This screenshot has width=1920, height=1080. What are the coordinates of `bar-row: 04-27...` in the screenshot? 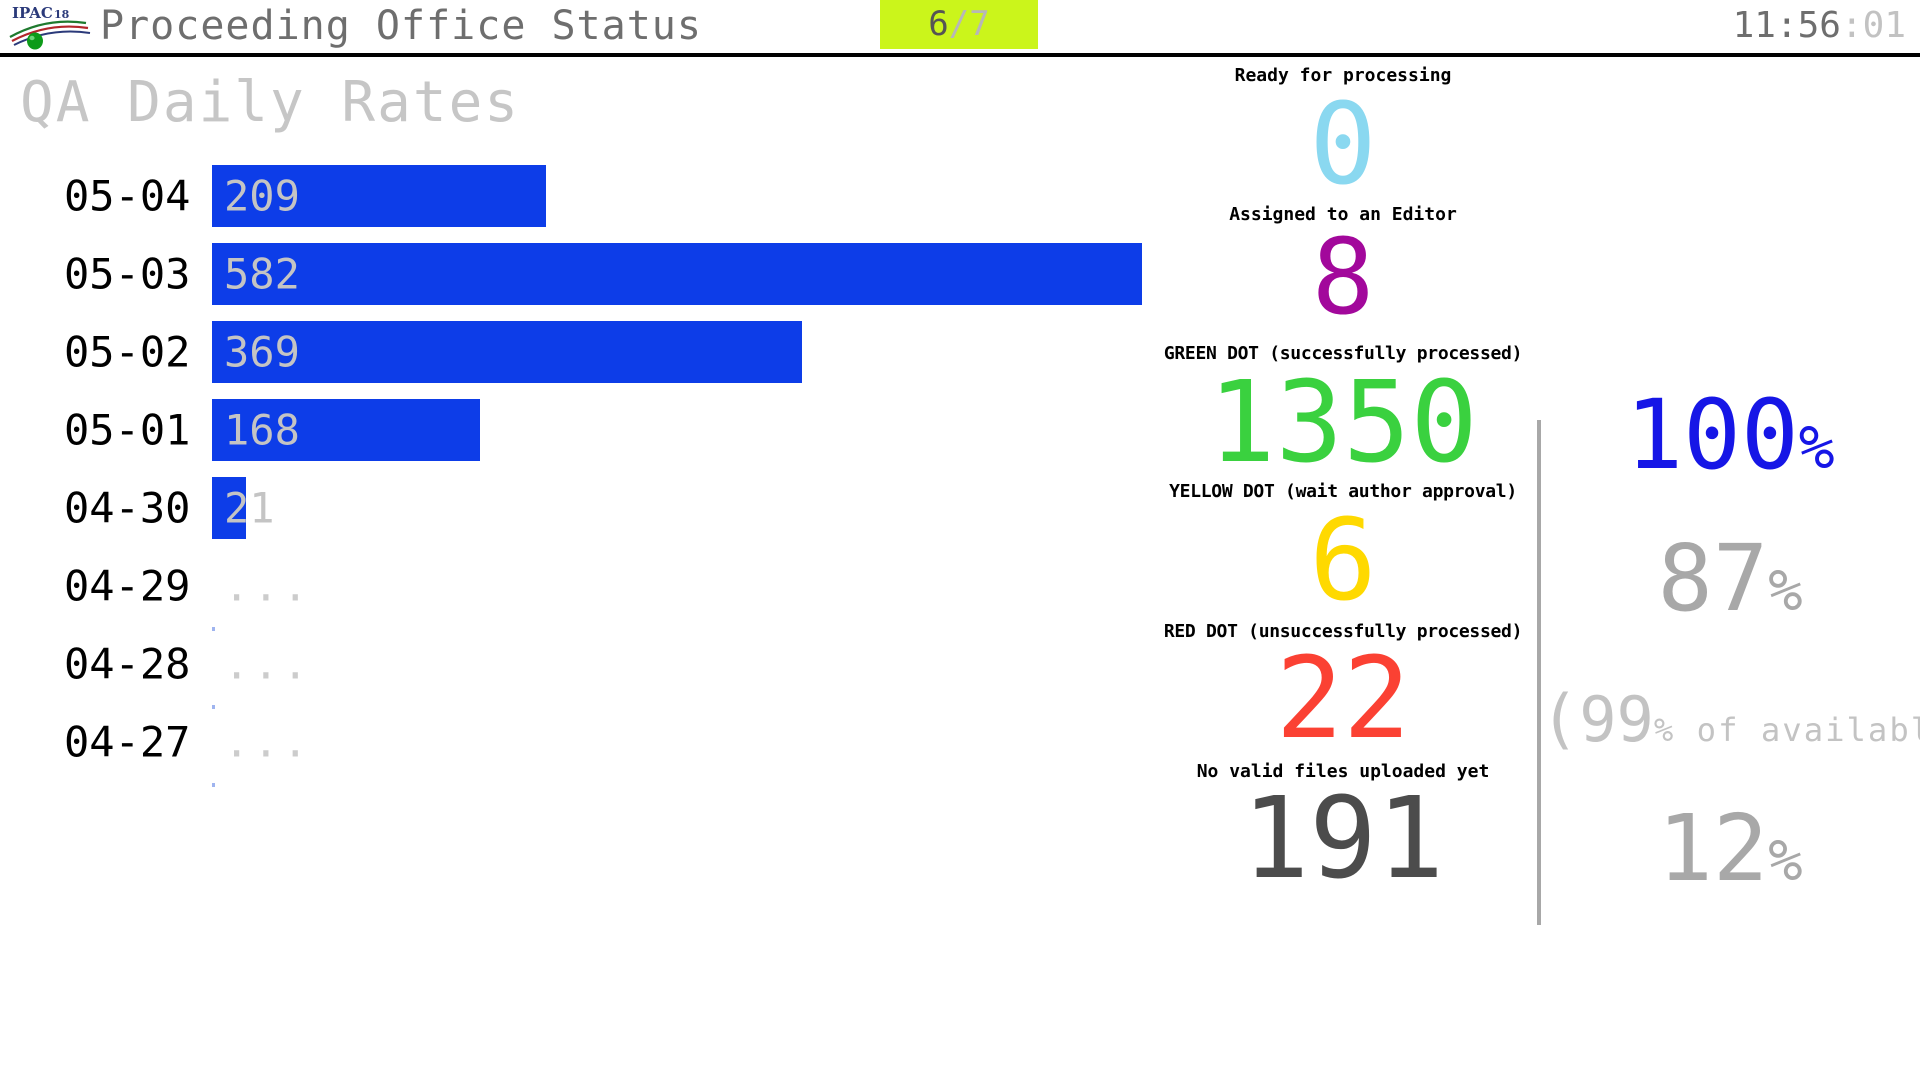 It's located at (575, 745).